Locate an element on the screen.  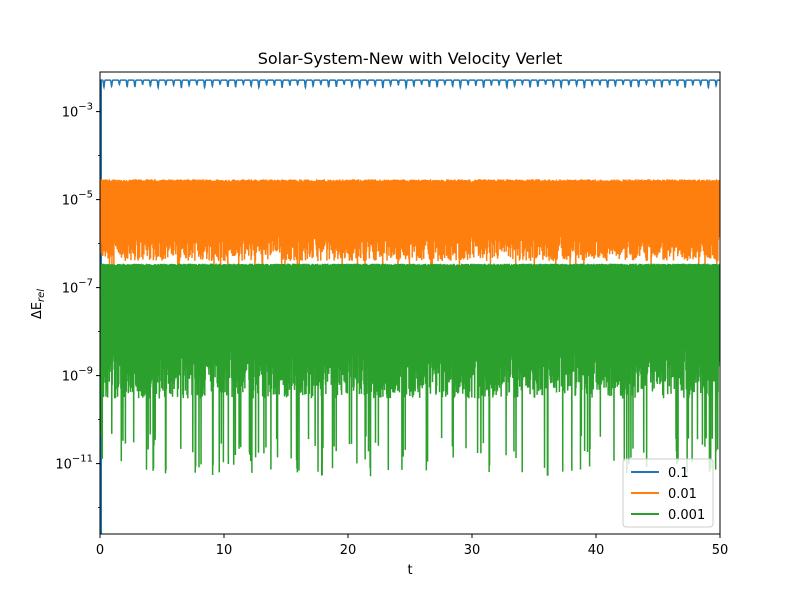
x-axis-ticks: 0 10 20 30 40 50 is located at coordinates (412, 546).